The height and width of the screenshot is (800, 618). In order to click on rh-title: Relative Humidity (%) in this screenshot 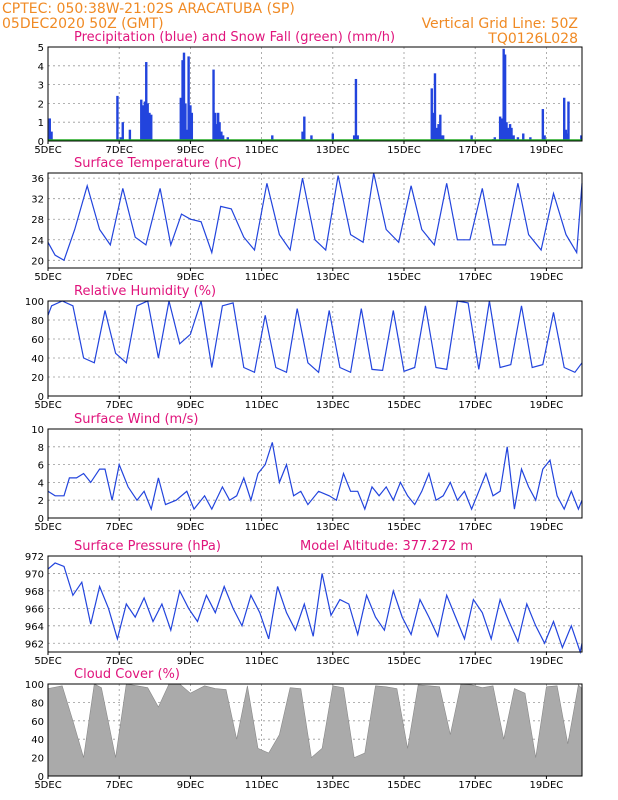, I will do `click(145, 291)`.